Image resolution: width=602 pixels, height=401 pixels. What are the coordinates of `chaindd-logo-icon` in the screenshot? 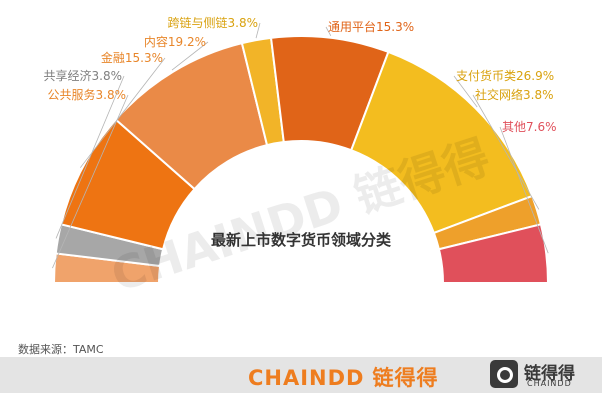 It's located at (504, 374).